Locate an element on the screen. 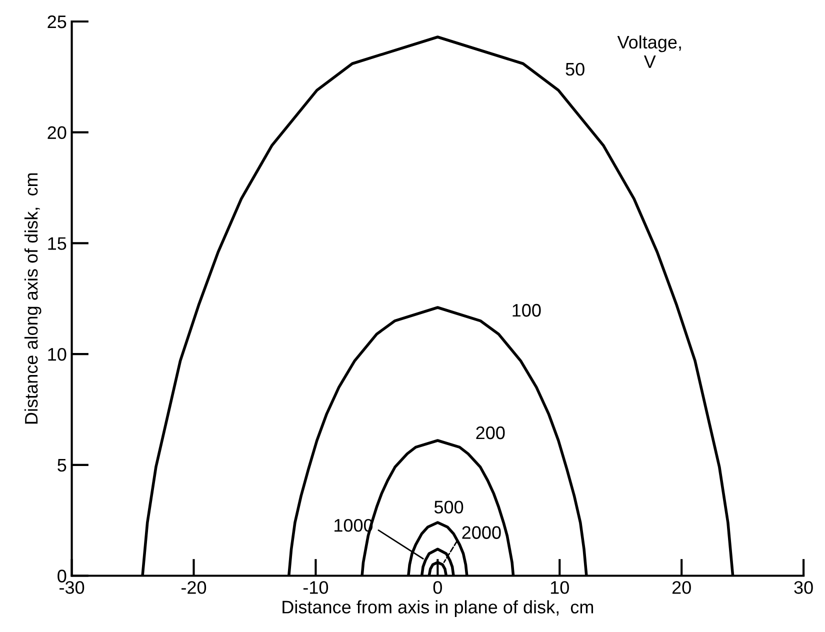 The width and height of the screenshot is (825, 632). x-tick-label: -30 is located at coordinates (72, 587).